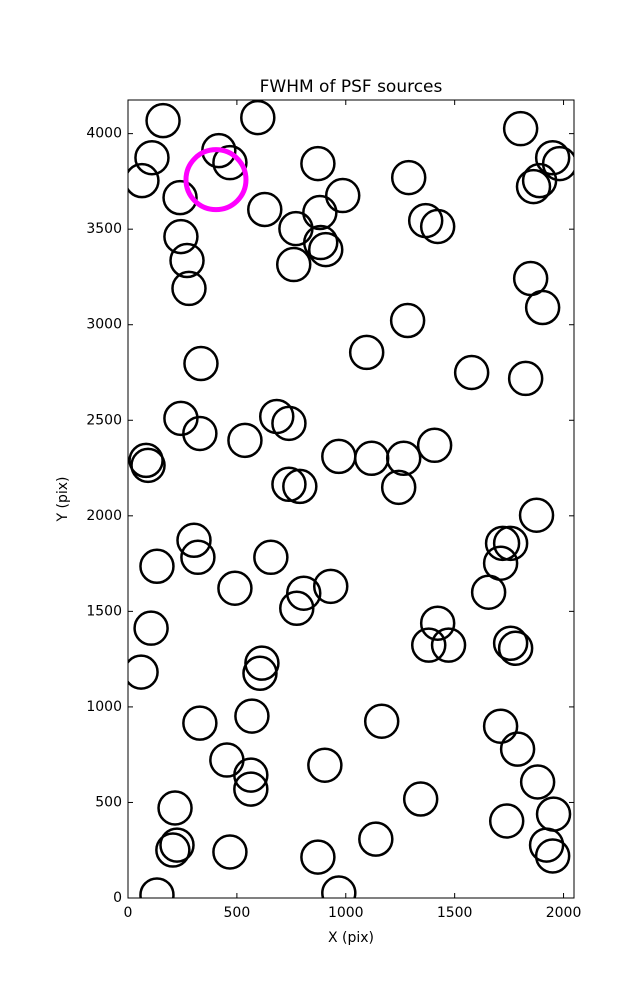 This screenshot has height=1000, width=637. Describe the element at coordinates (128, 913) in the screenshot. I see `x-tick-label: 0` at that location.